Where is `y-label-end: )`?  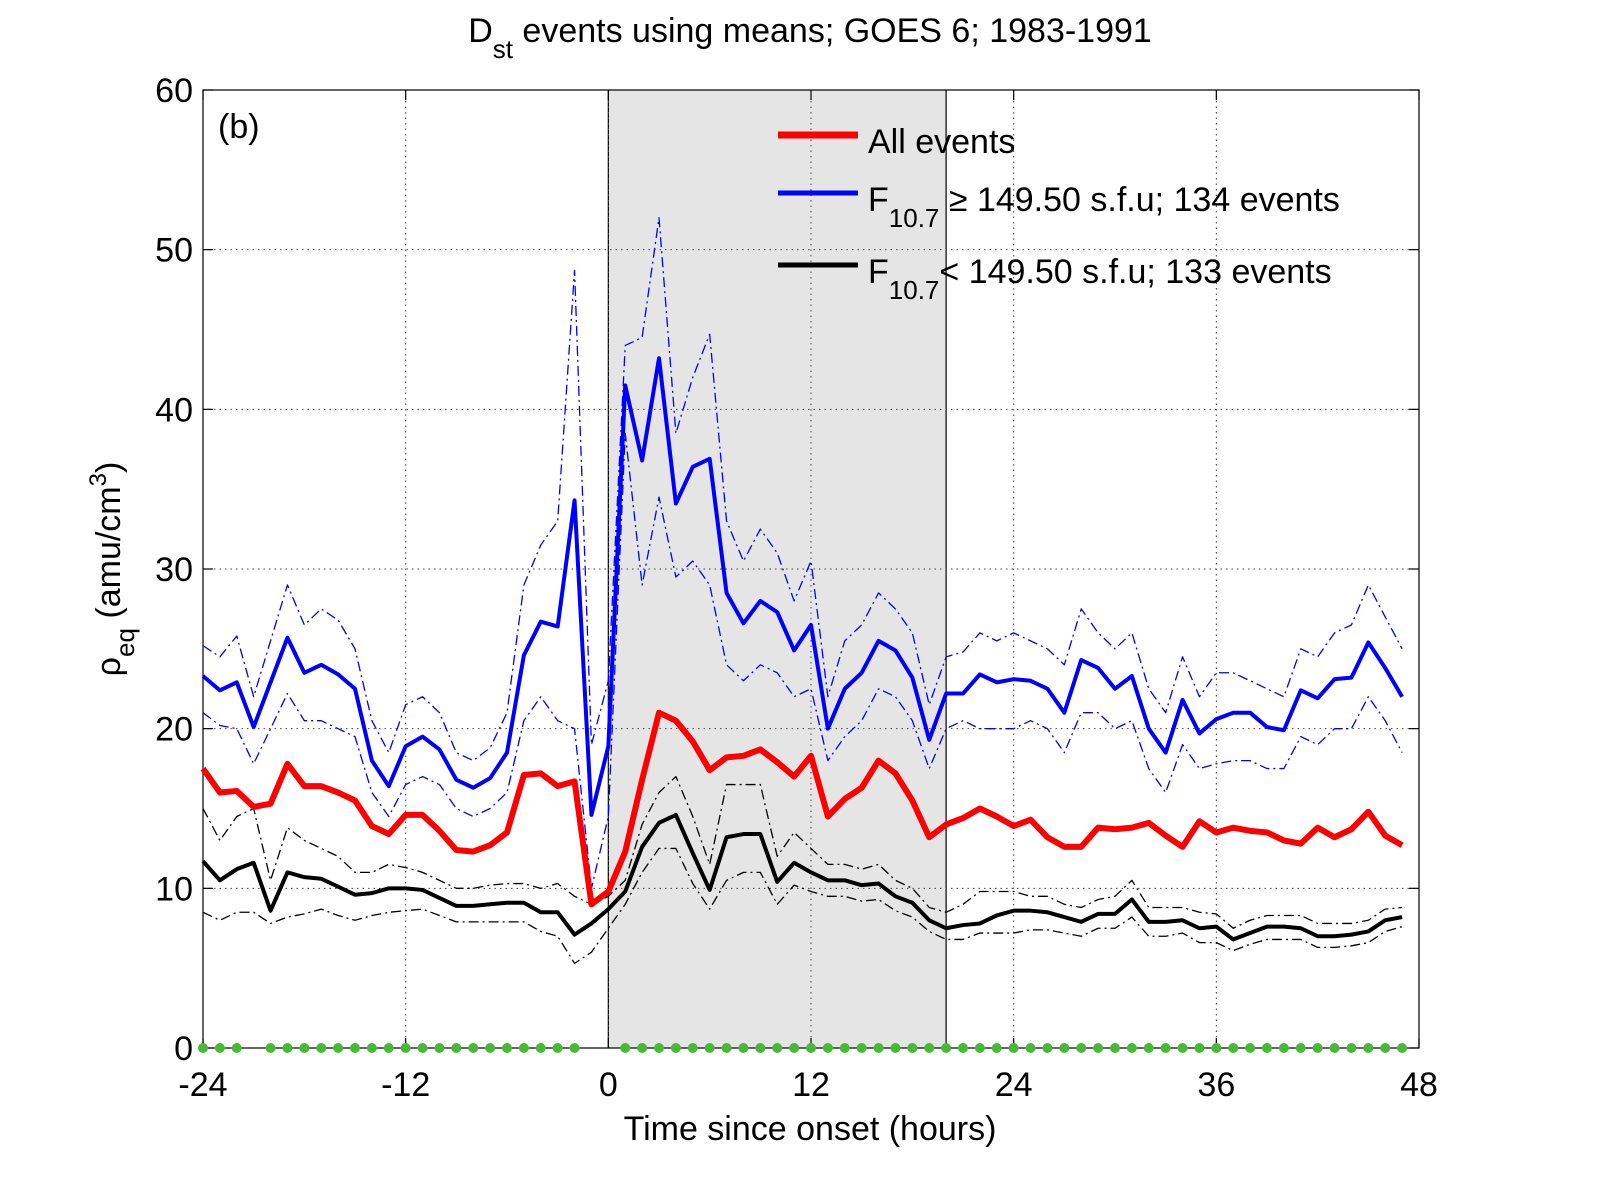
y-label-end: ) is located at coordinates (109, 467).